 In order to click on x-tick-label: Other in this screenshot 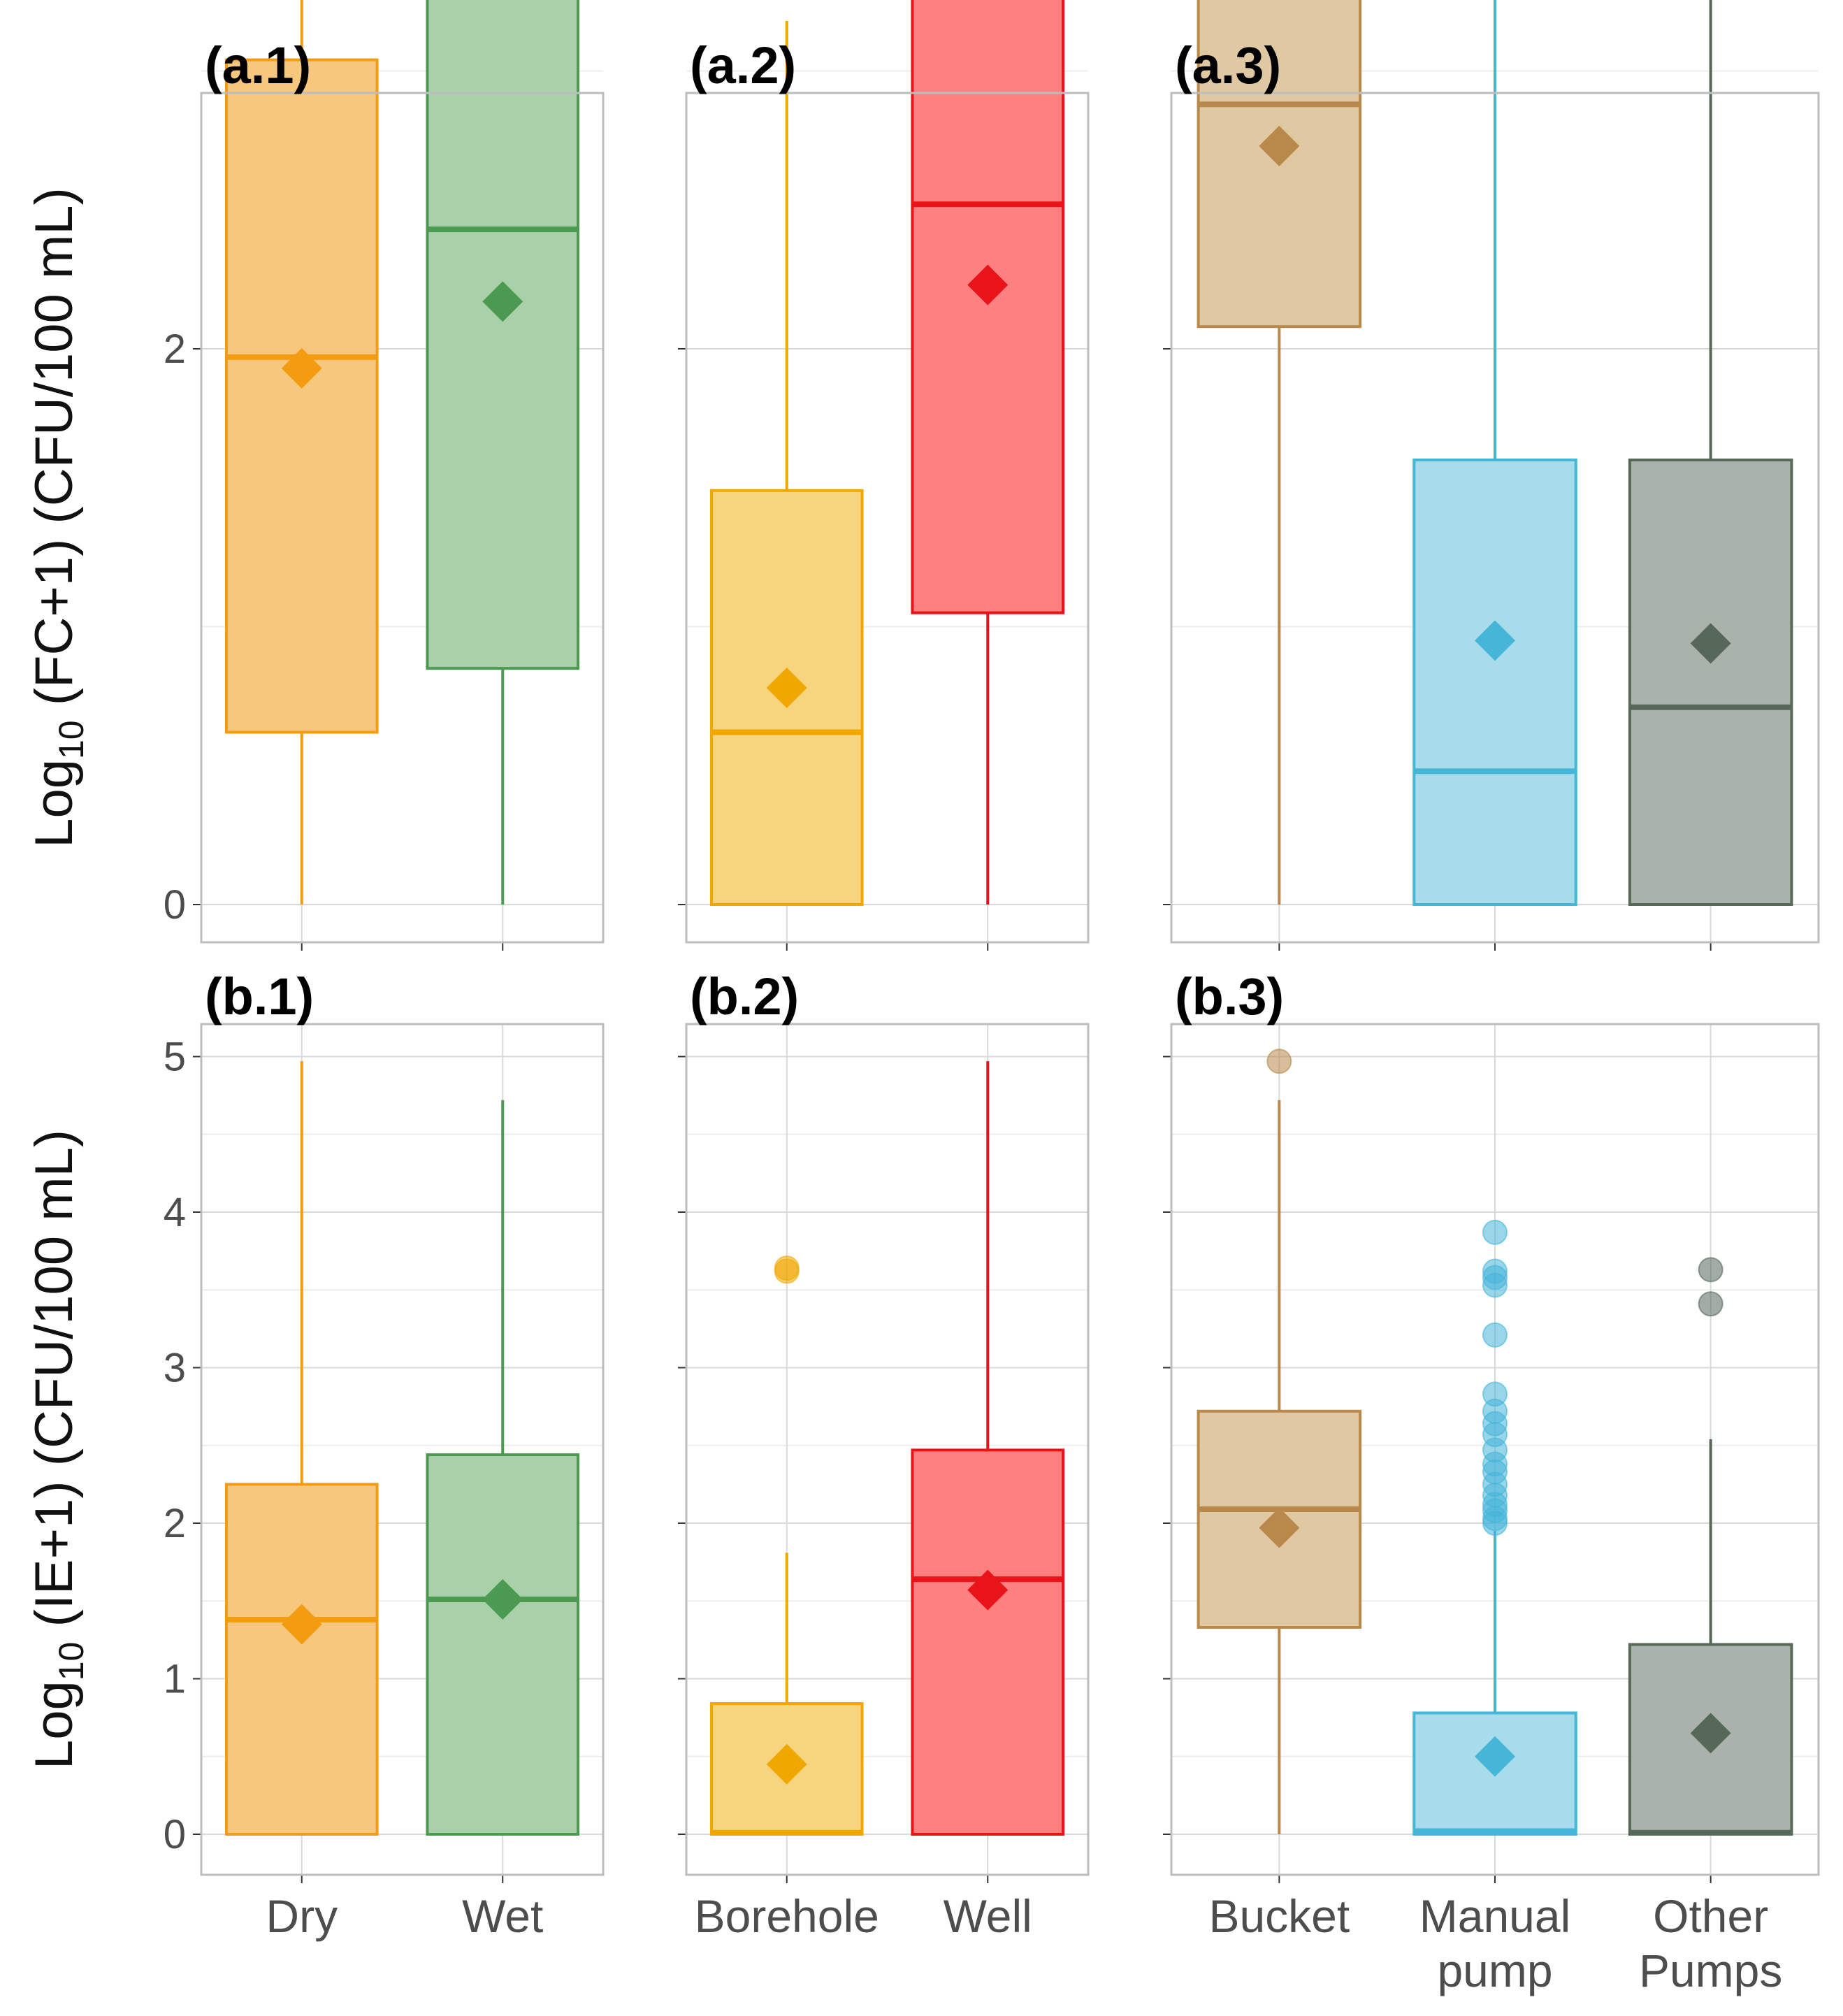, I will do `click(1710, 1916)`.